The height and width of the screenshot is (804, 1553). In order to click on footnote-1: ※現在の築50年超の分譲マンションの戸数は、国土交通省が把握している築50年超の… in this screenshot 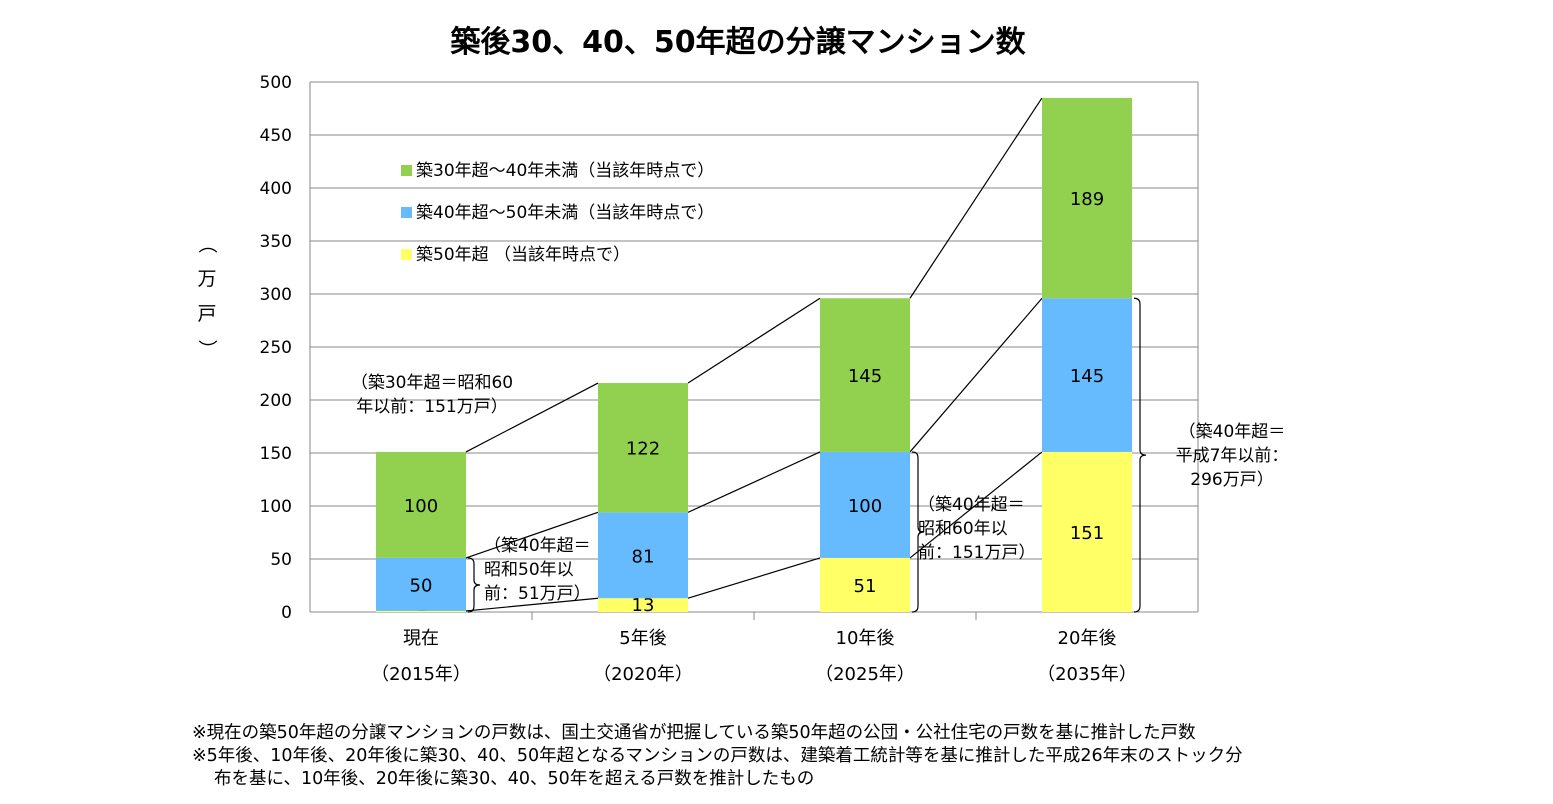, I will do `click(694, 733)`.